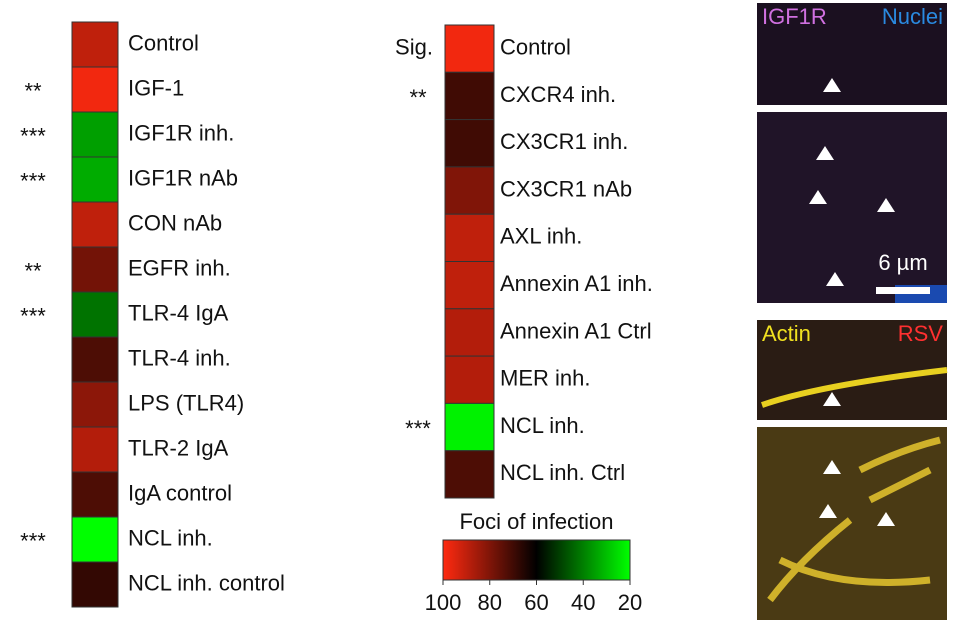 This screenshot has width=957, height=632. I want to click on image-label: Actin, so click(786, 333).